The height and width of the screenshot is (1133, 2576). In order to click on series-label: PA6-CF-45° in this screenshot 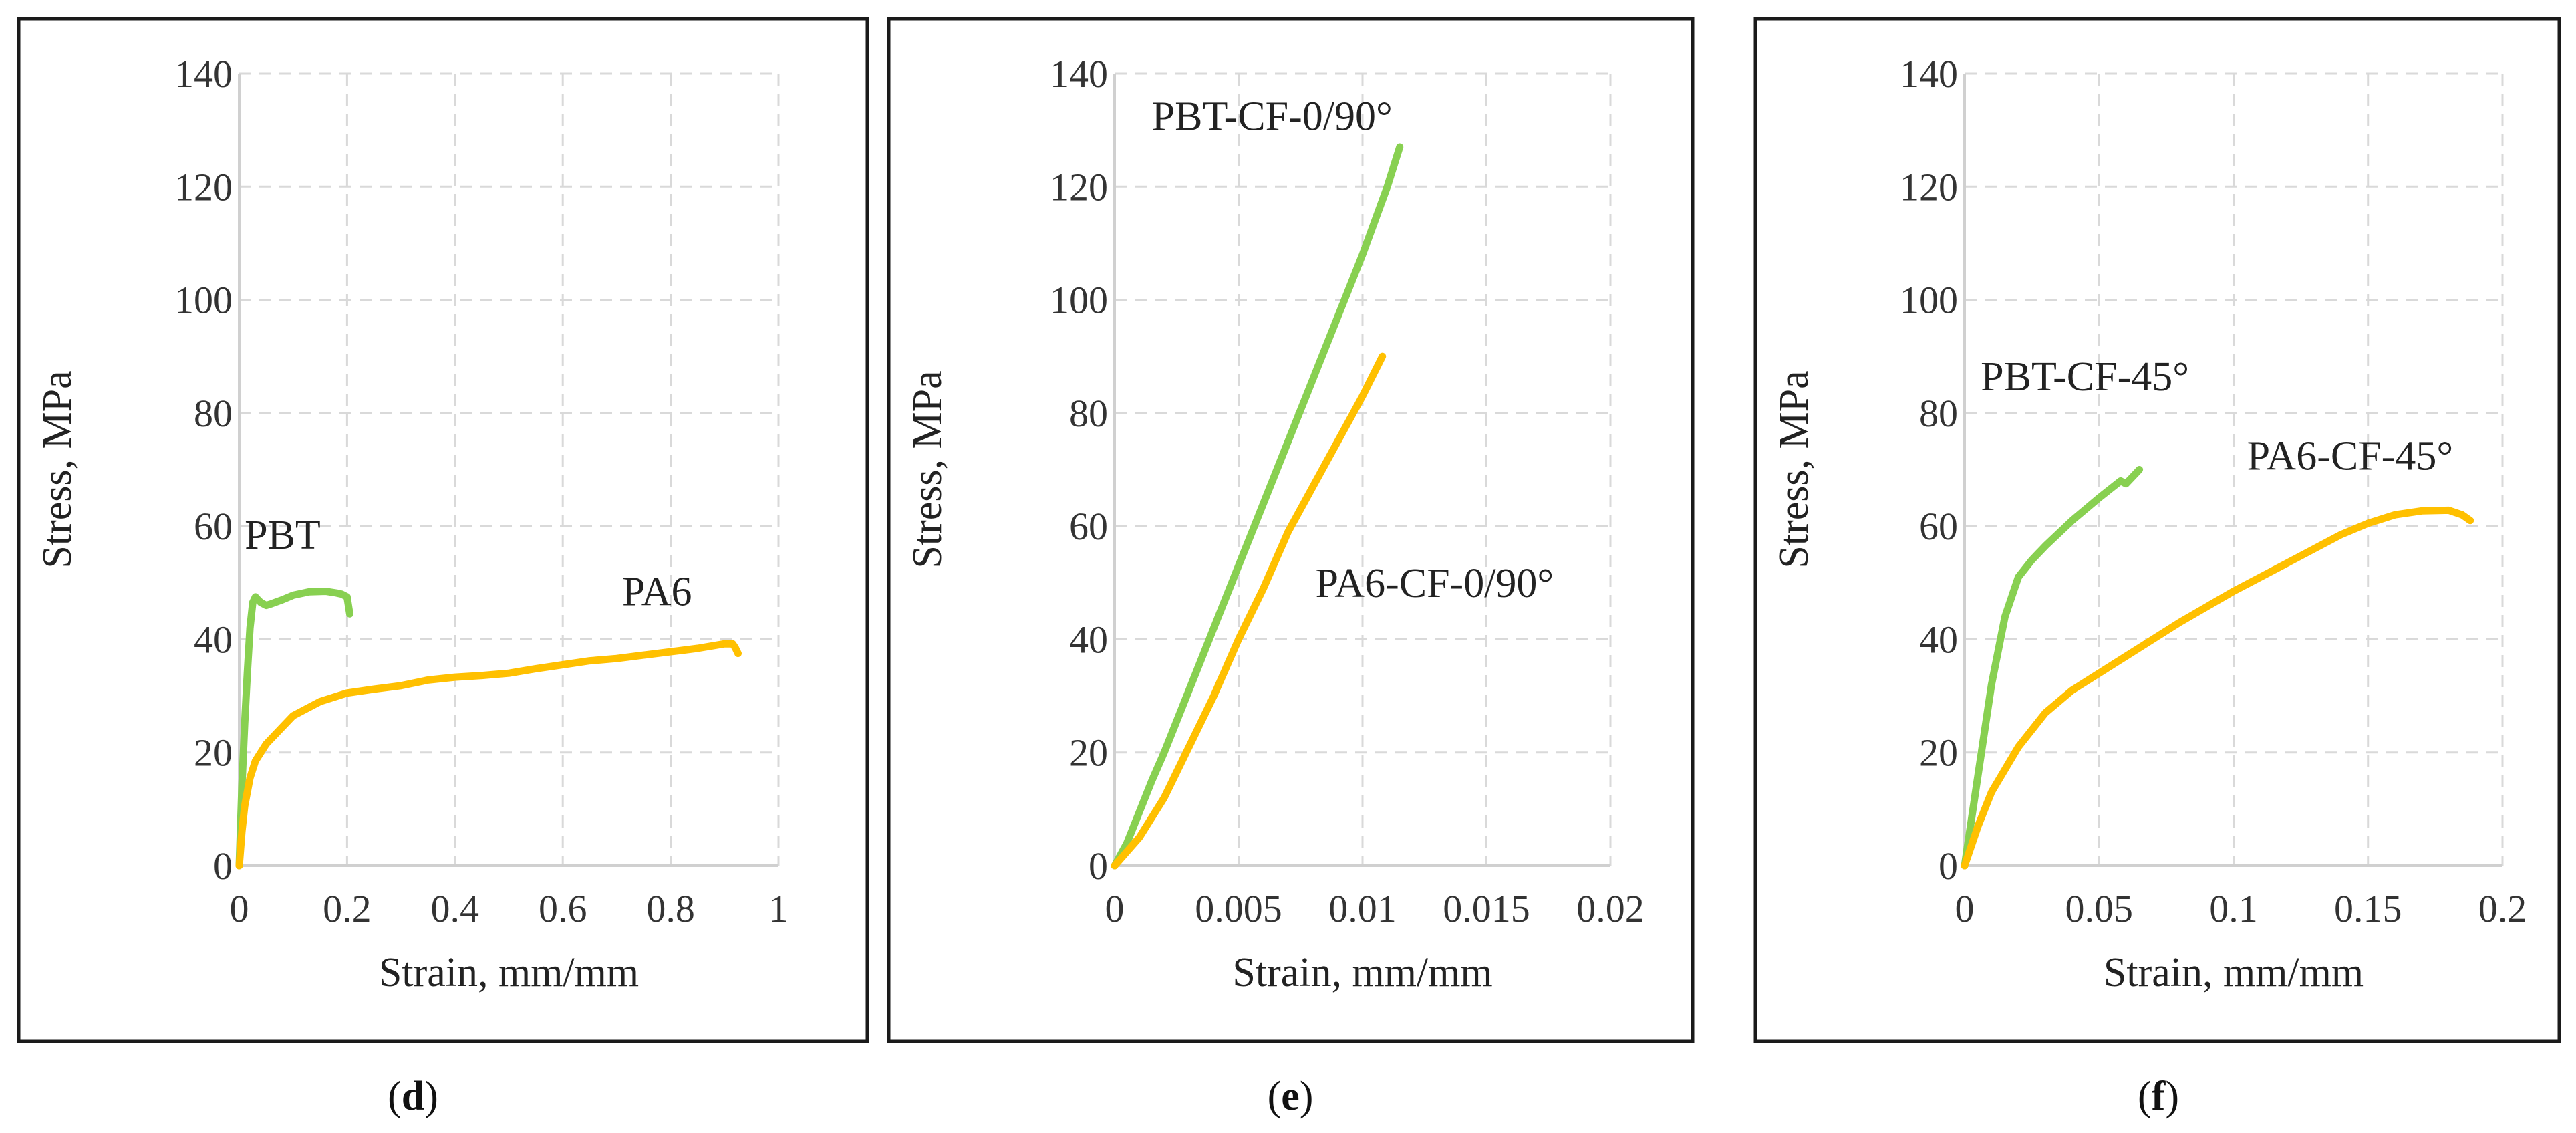, I will do `click(2350, 457)`.